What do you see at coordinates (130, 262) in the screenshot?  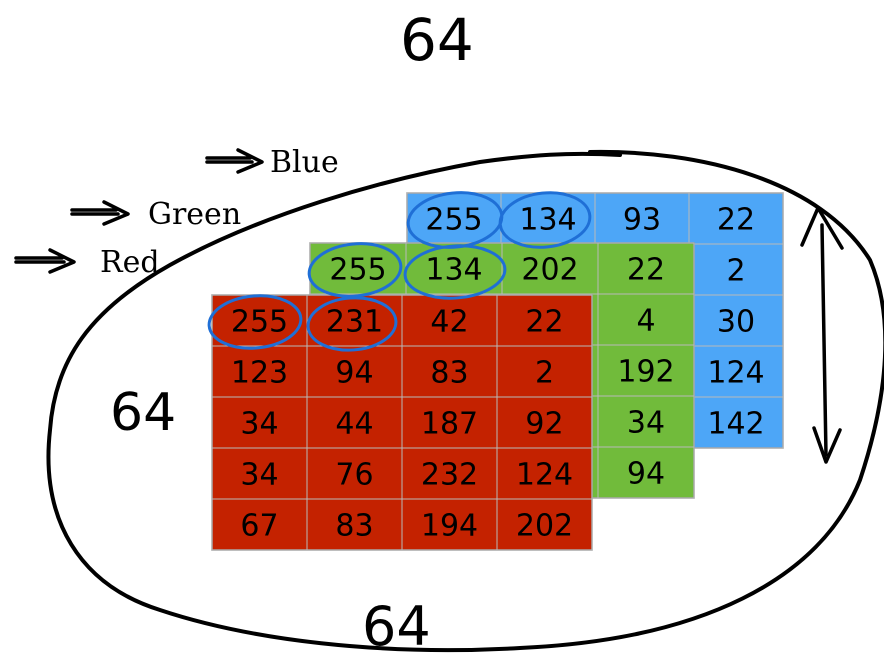 I see `label-red-text: Red` at bounding box center [130, 262].